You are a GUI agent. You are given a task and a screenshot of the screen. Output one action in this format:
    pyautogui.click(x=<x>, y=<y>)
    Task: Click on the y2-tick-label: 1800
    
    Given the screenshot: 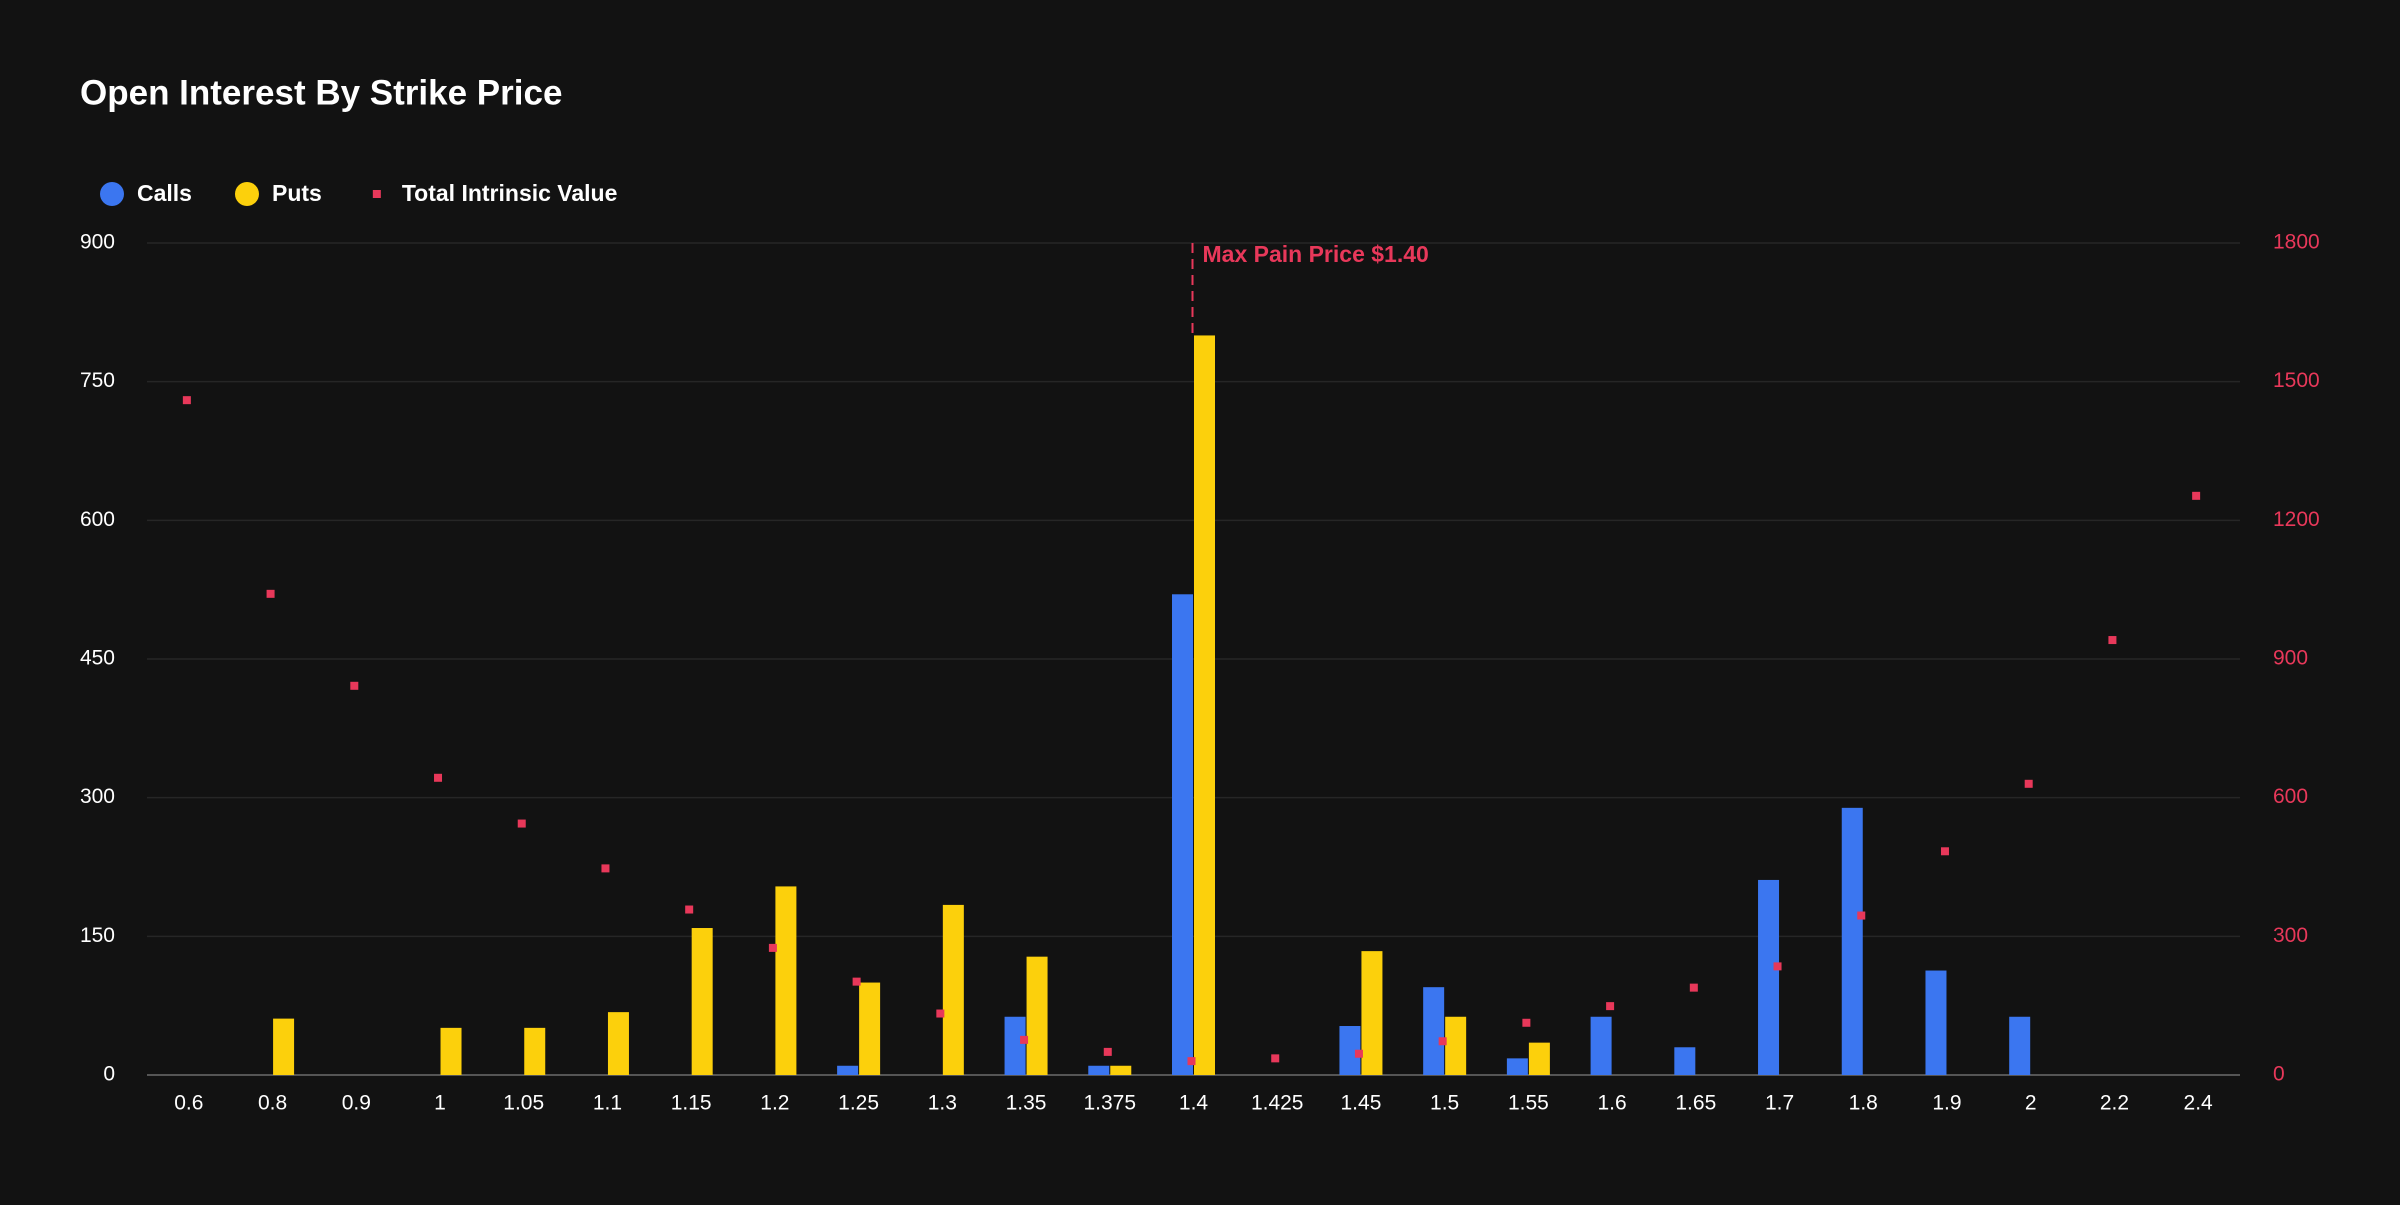 What is the action you would take?
    pyautogui.click(x=2296, y=242)
    